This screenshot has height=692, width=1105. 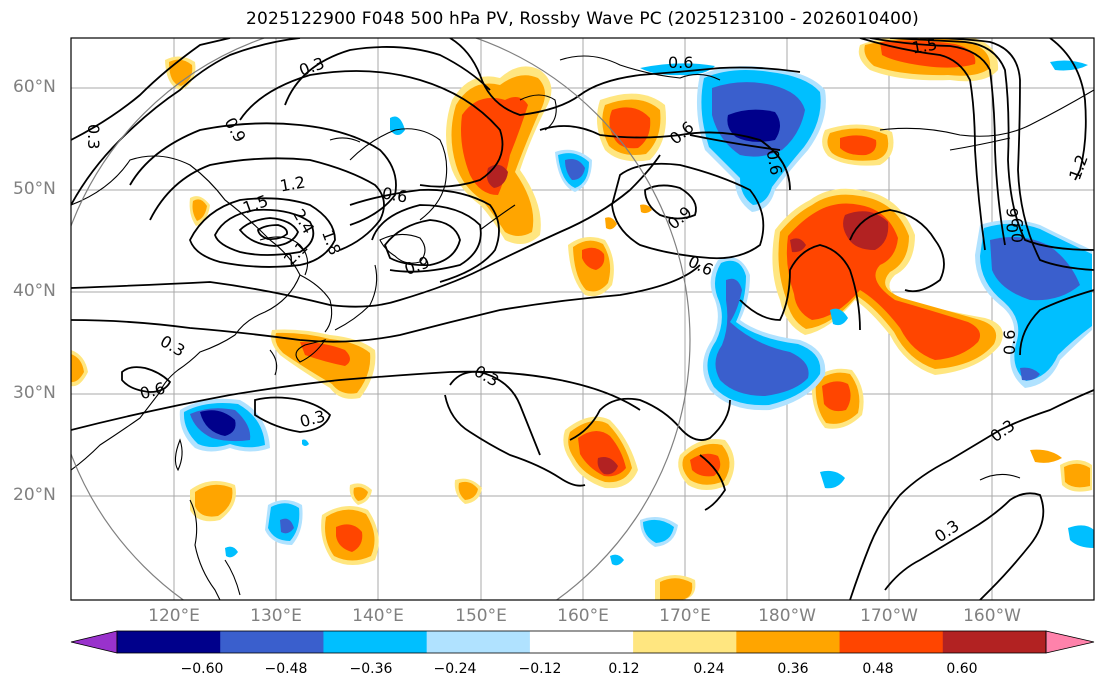 I want to click on colorbar-tick: 0.24, so click(x=709, y=669).